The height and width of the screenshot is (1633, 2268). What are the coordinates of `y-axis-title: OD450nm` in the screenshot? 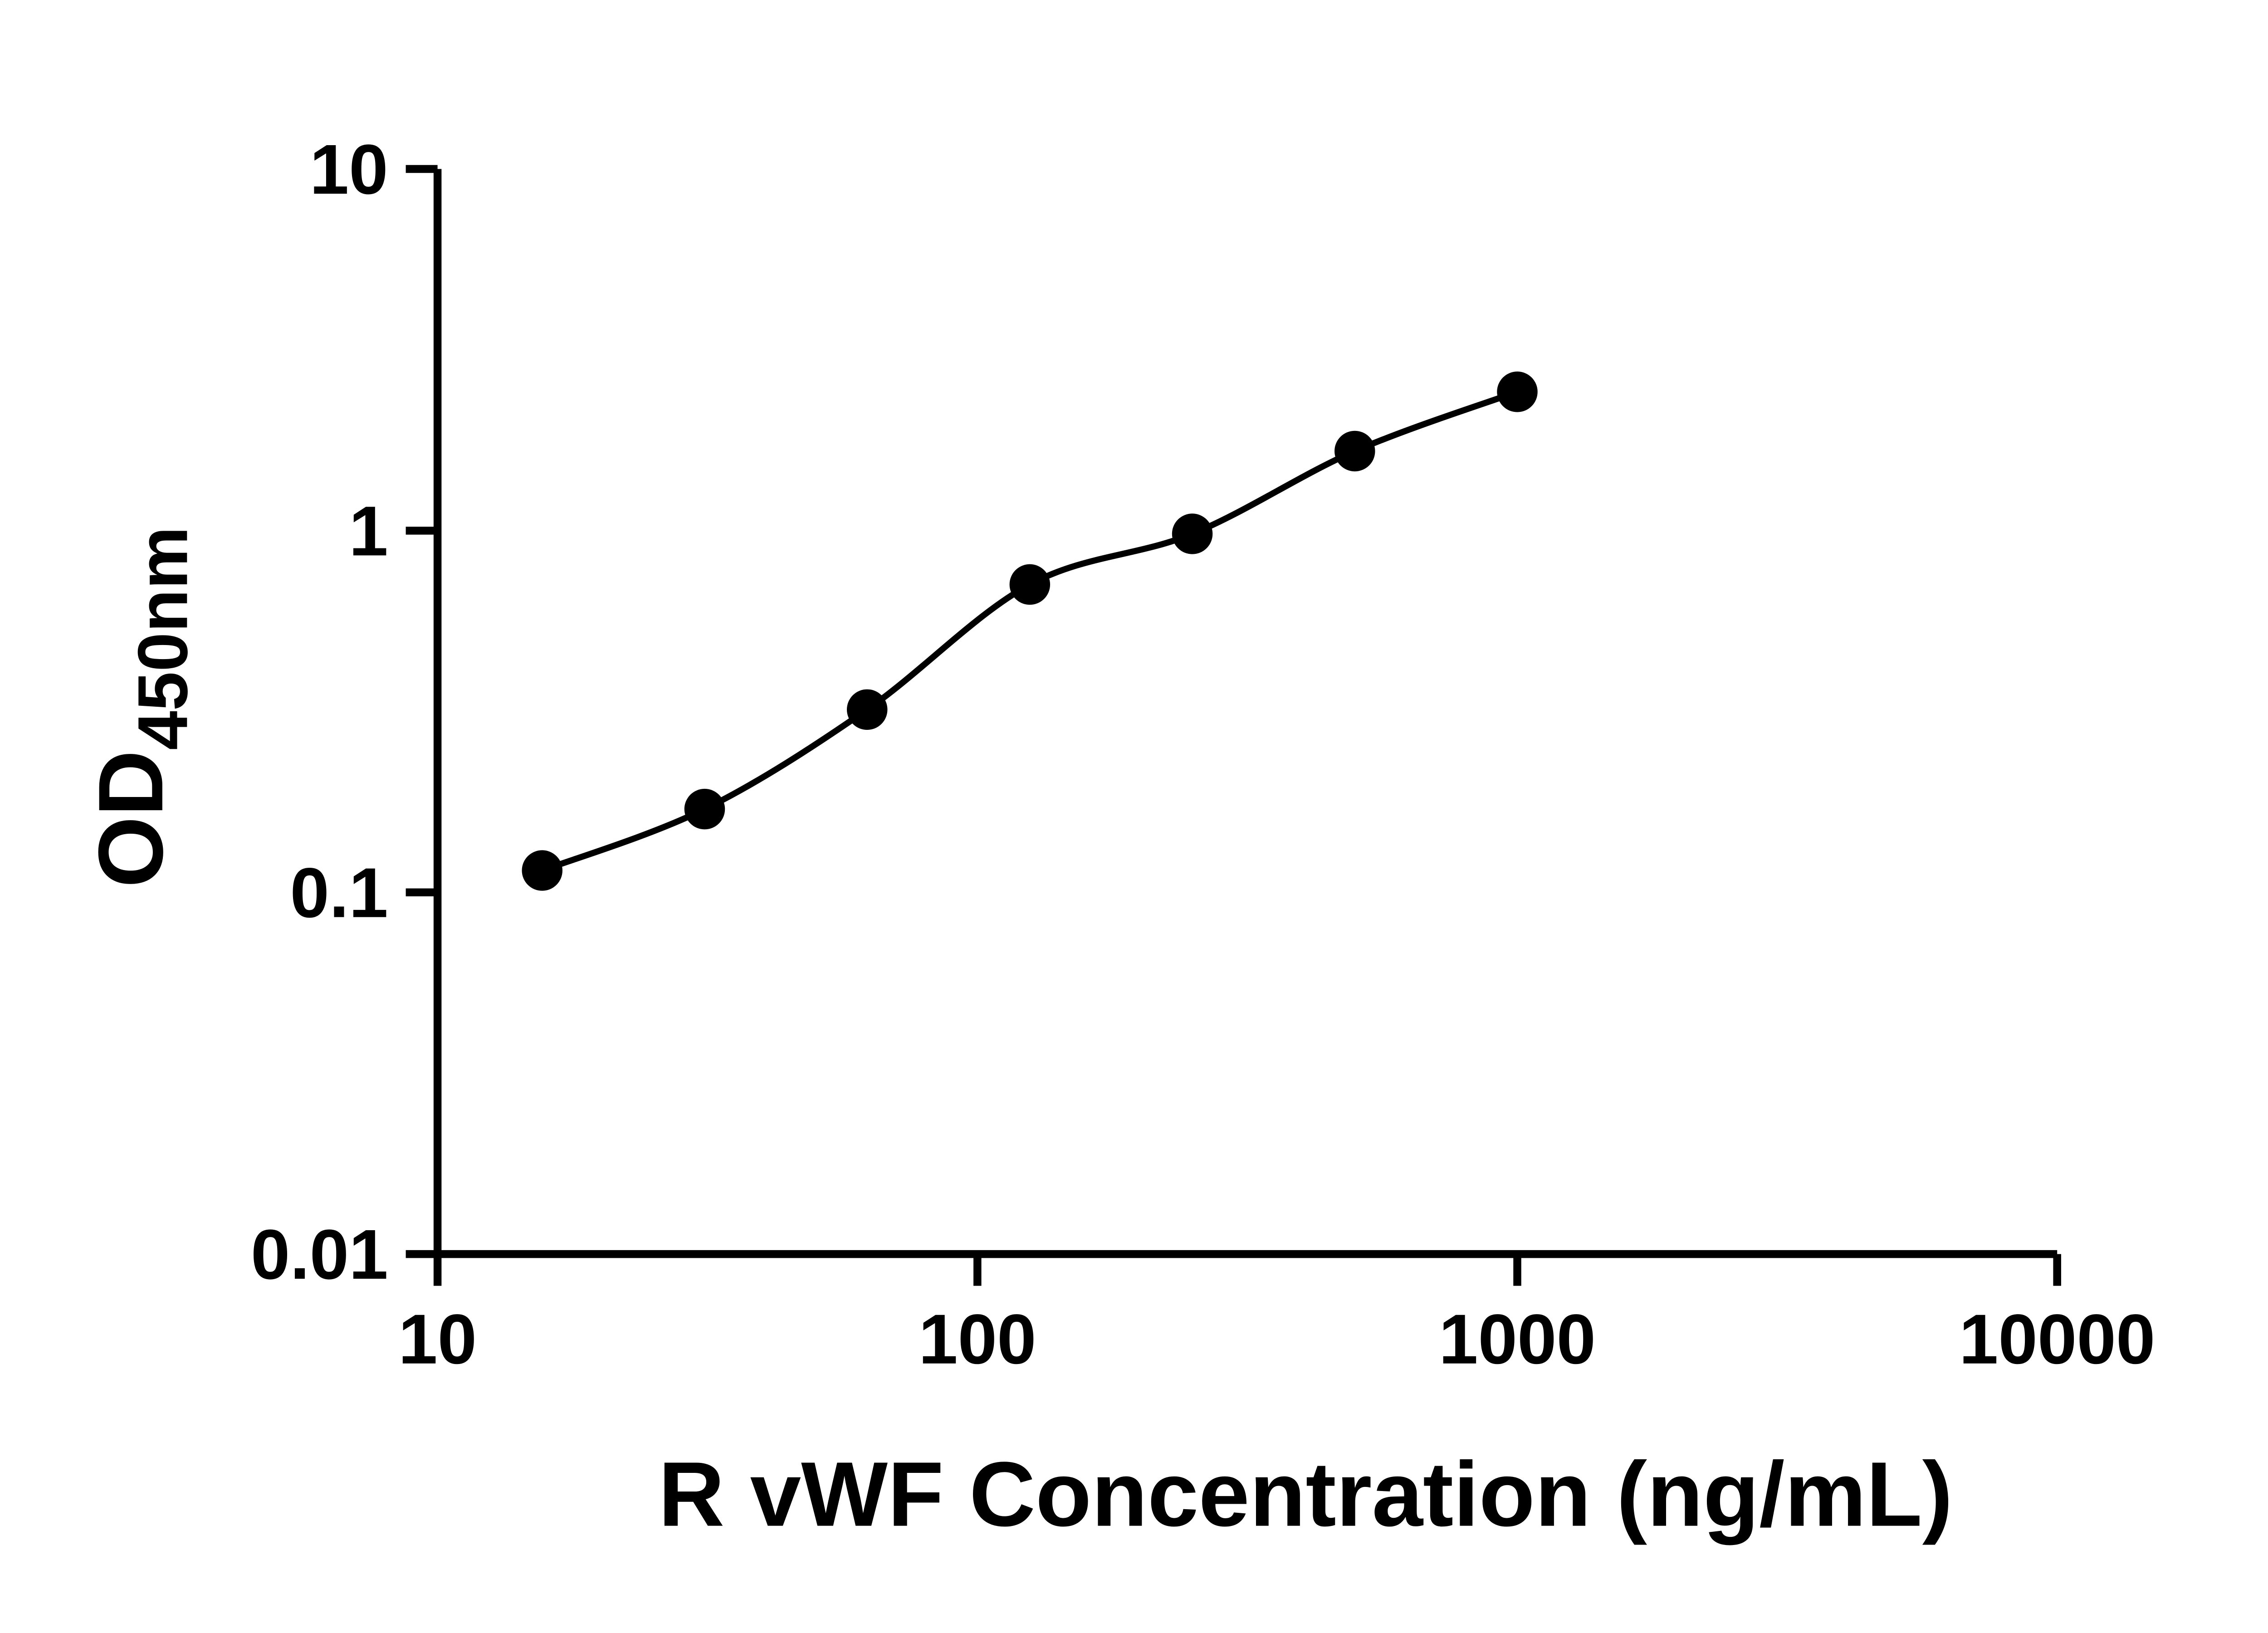 It's located at (140, 707).